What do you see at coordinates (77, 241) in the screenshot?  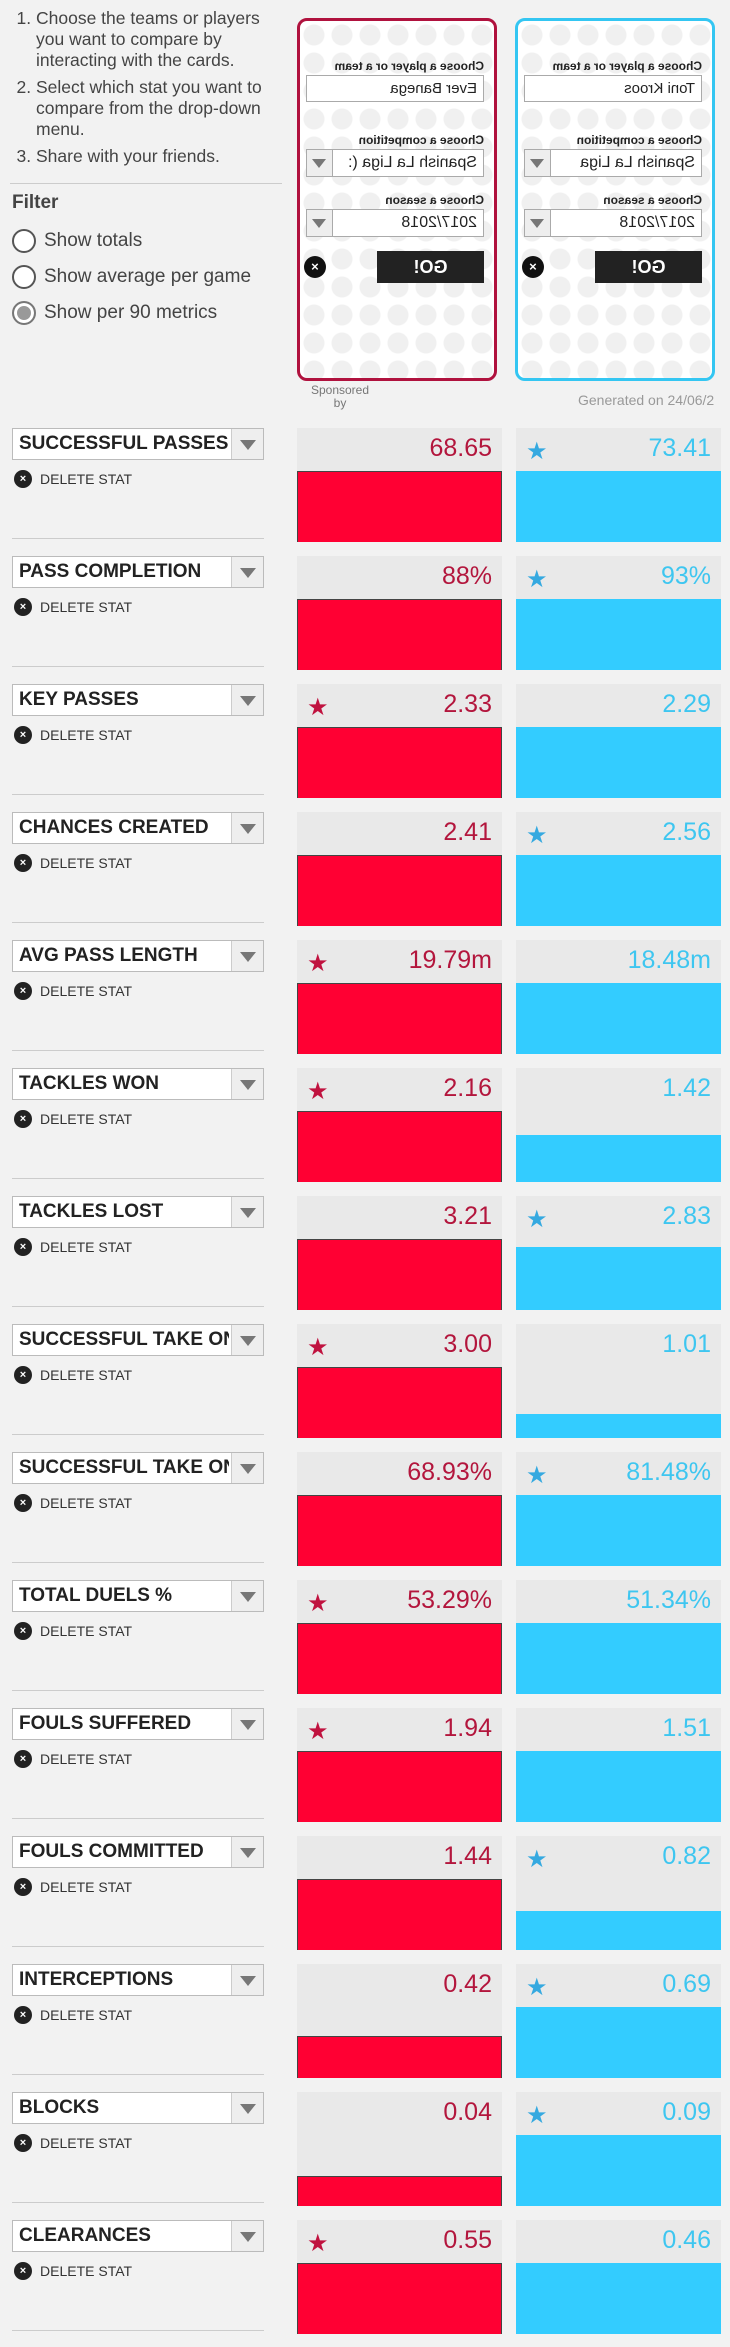 I see `filter-option-totals: Show totals` at bounding box center [77, 241].